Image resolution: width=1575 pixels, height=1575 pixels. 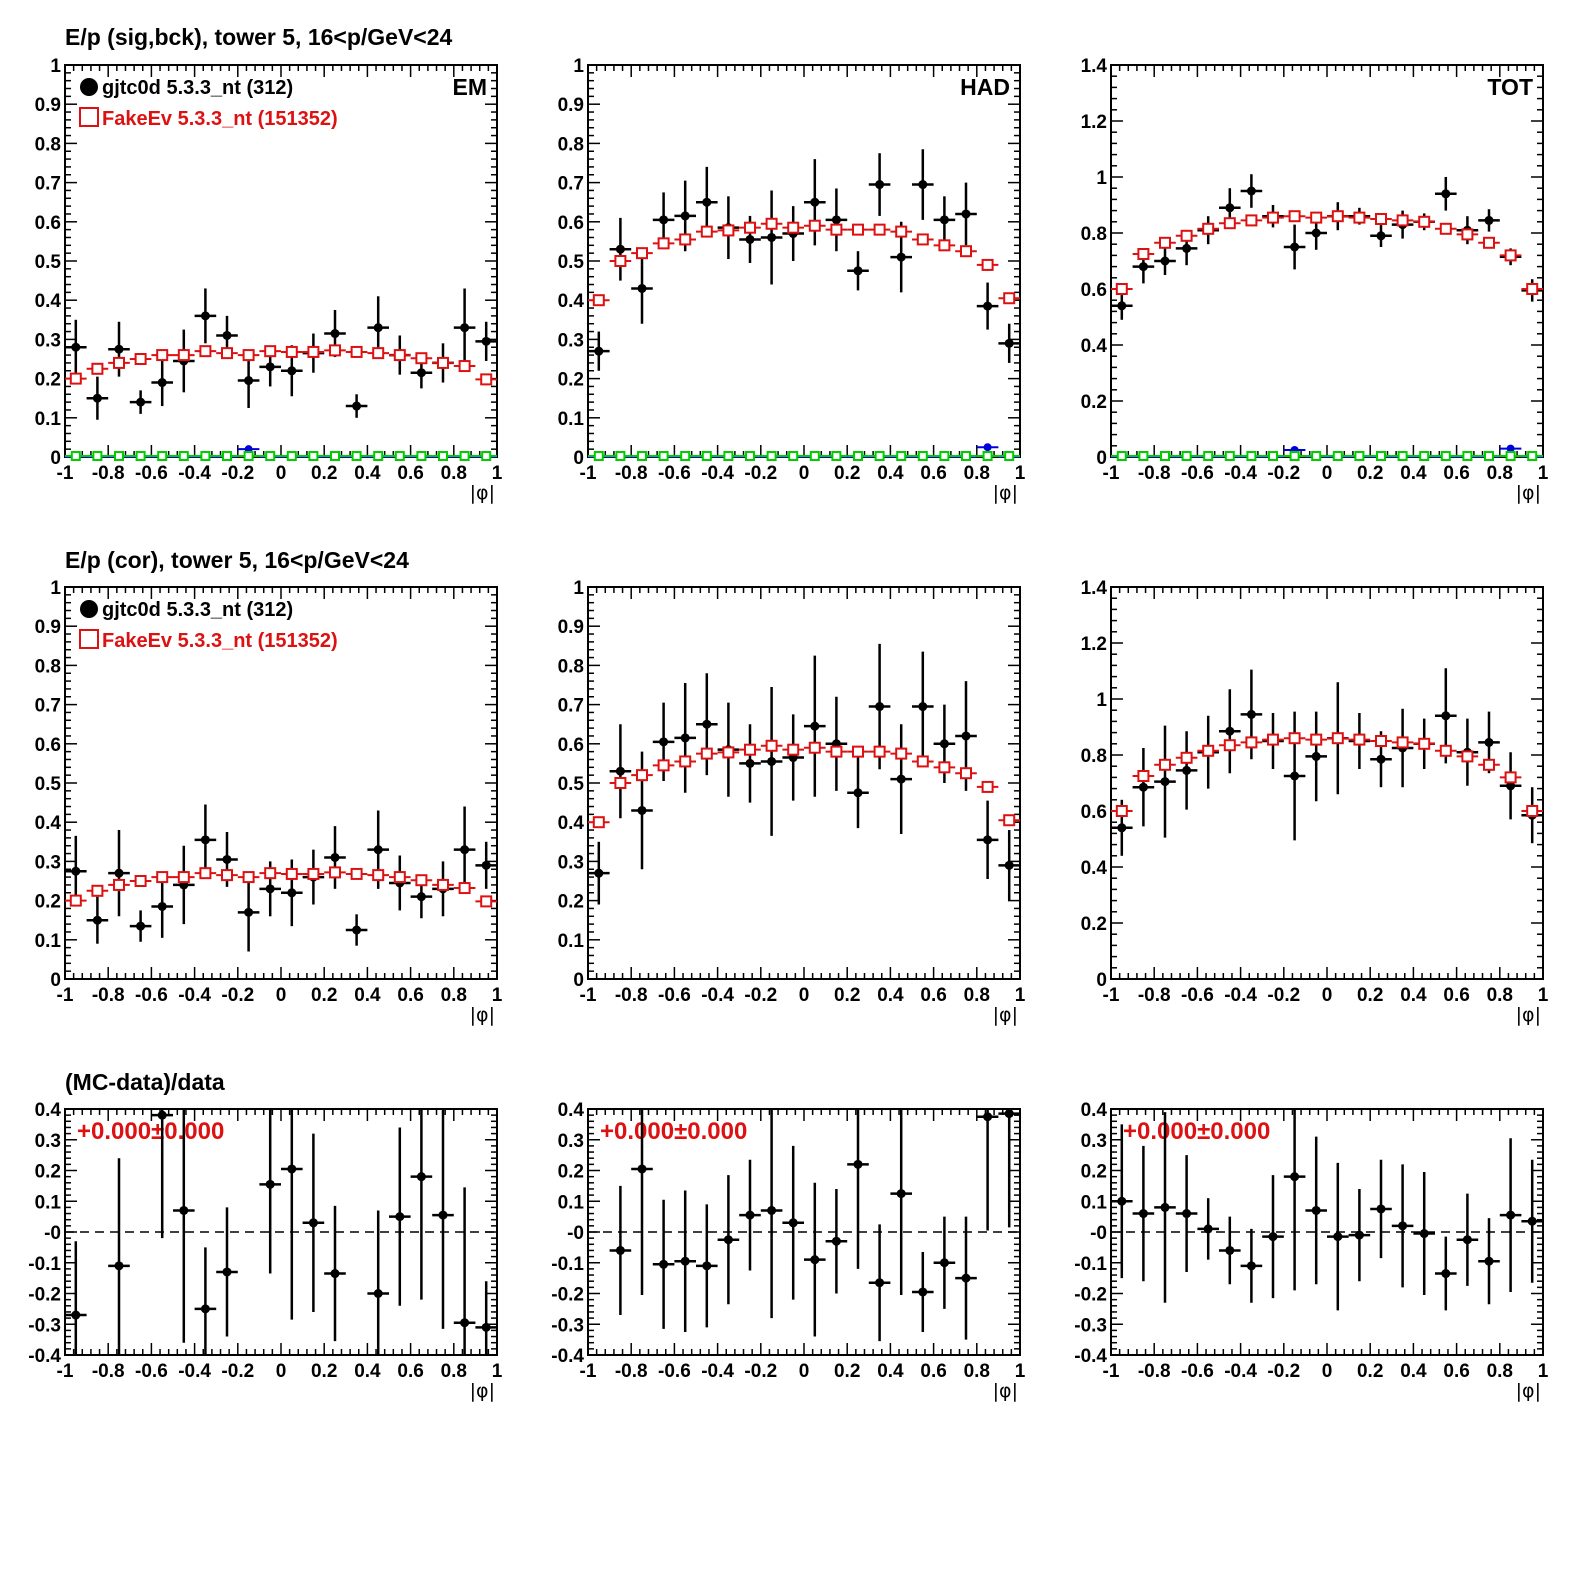 I want to click on row-title-sig-bck: E/p (sig,bck), tower 5, 16<p/GeV<24, so click(x=259, y=37).